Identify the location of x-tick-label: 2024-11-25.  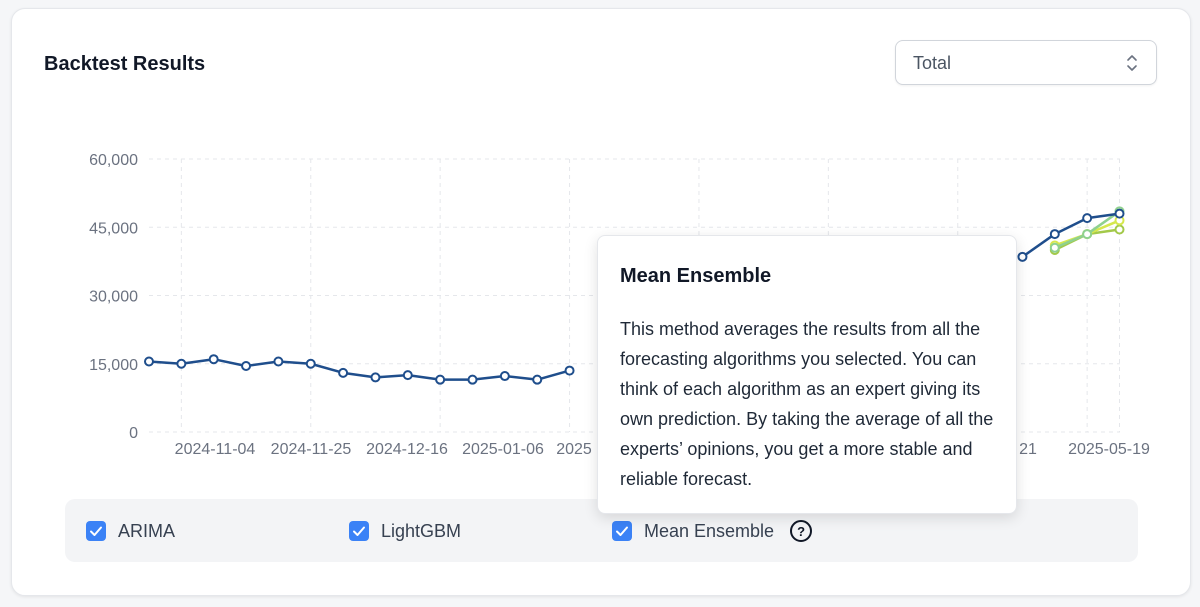
(311, 449).